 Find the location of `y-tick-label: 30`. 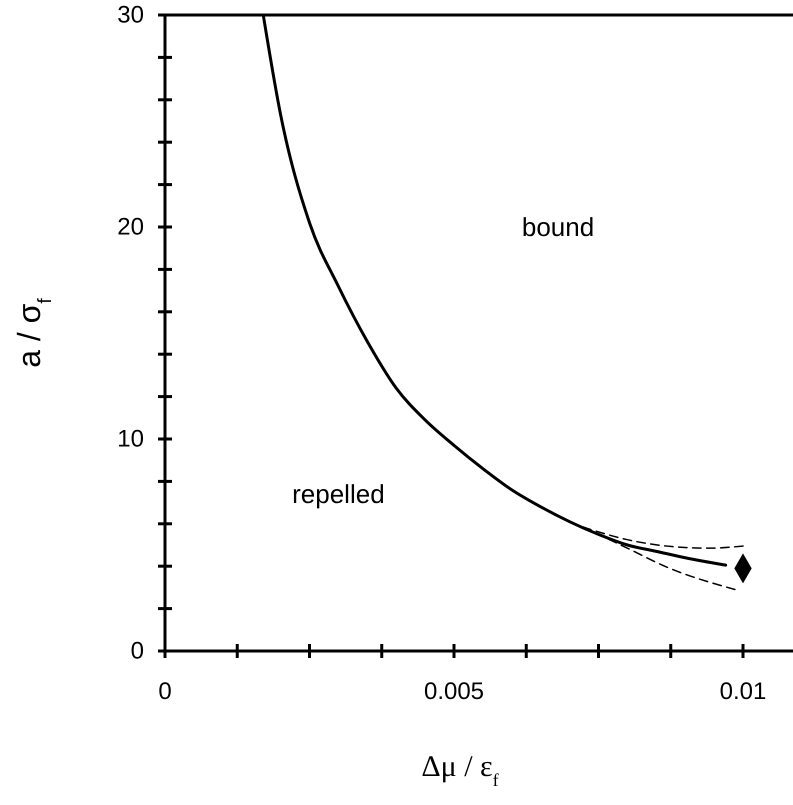

y-tick-label: 30 is located at coordinates (130, 15).